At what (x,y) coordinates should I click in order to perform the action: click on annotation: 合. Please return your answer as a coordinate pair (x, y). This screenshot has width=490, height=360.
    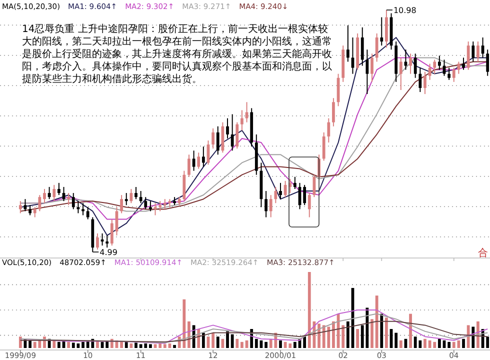
    Looking at the image, I should click on (483, 253).